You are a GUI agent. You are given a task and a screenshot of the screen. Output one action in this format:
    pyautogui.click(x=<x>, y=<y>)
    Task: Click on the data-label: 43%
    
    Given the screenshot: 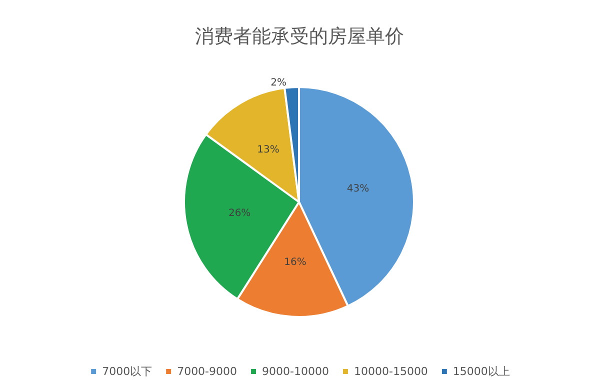 What is the action you would take?
    pyautogui.click(x=358, y=188)
    